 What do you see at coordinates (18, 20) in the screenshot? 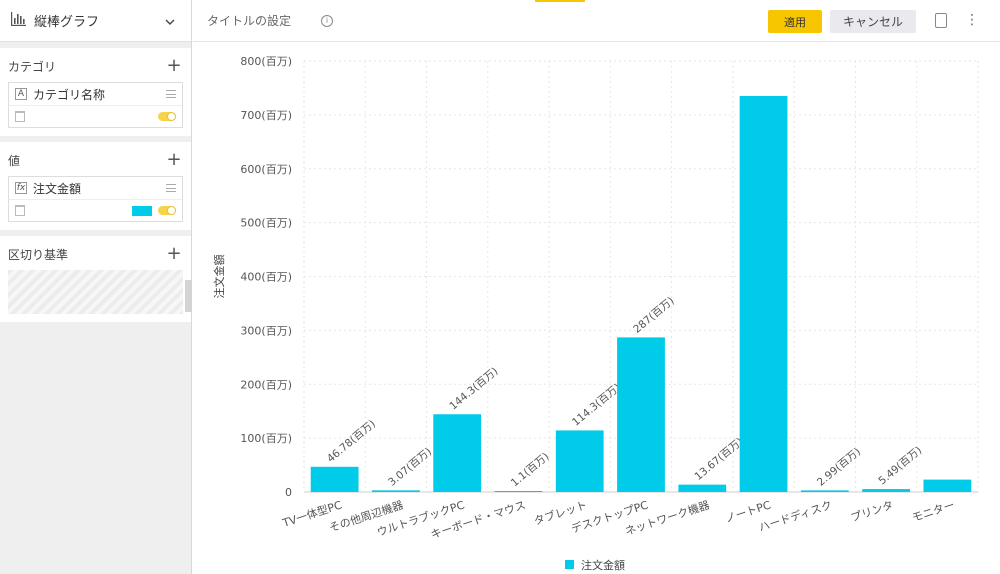
I see `bar-chart-icon` at bounding box center [18, 20].